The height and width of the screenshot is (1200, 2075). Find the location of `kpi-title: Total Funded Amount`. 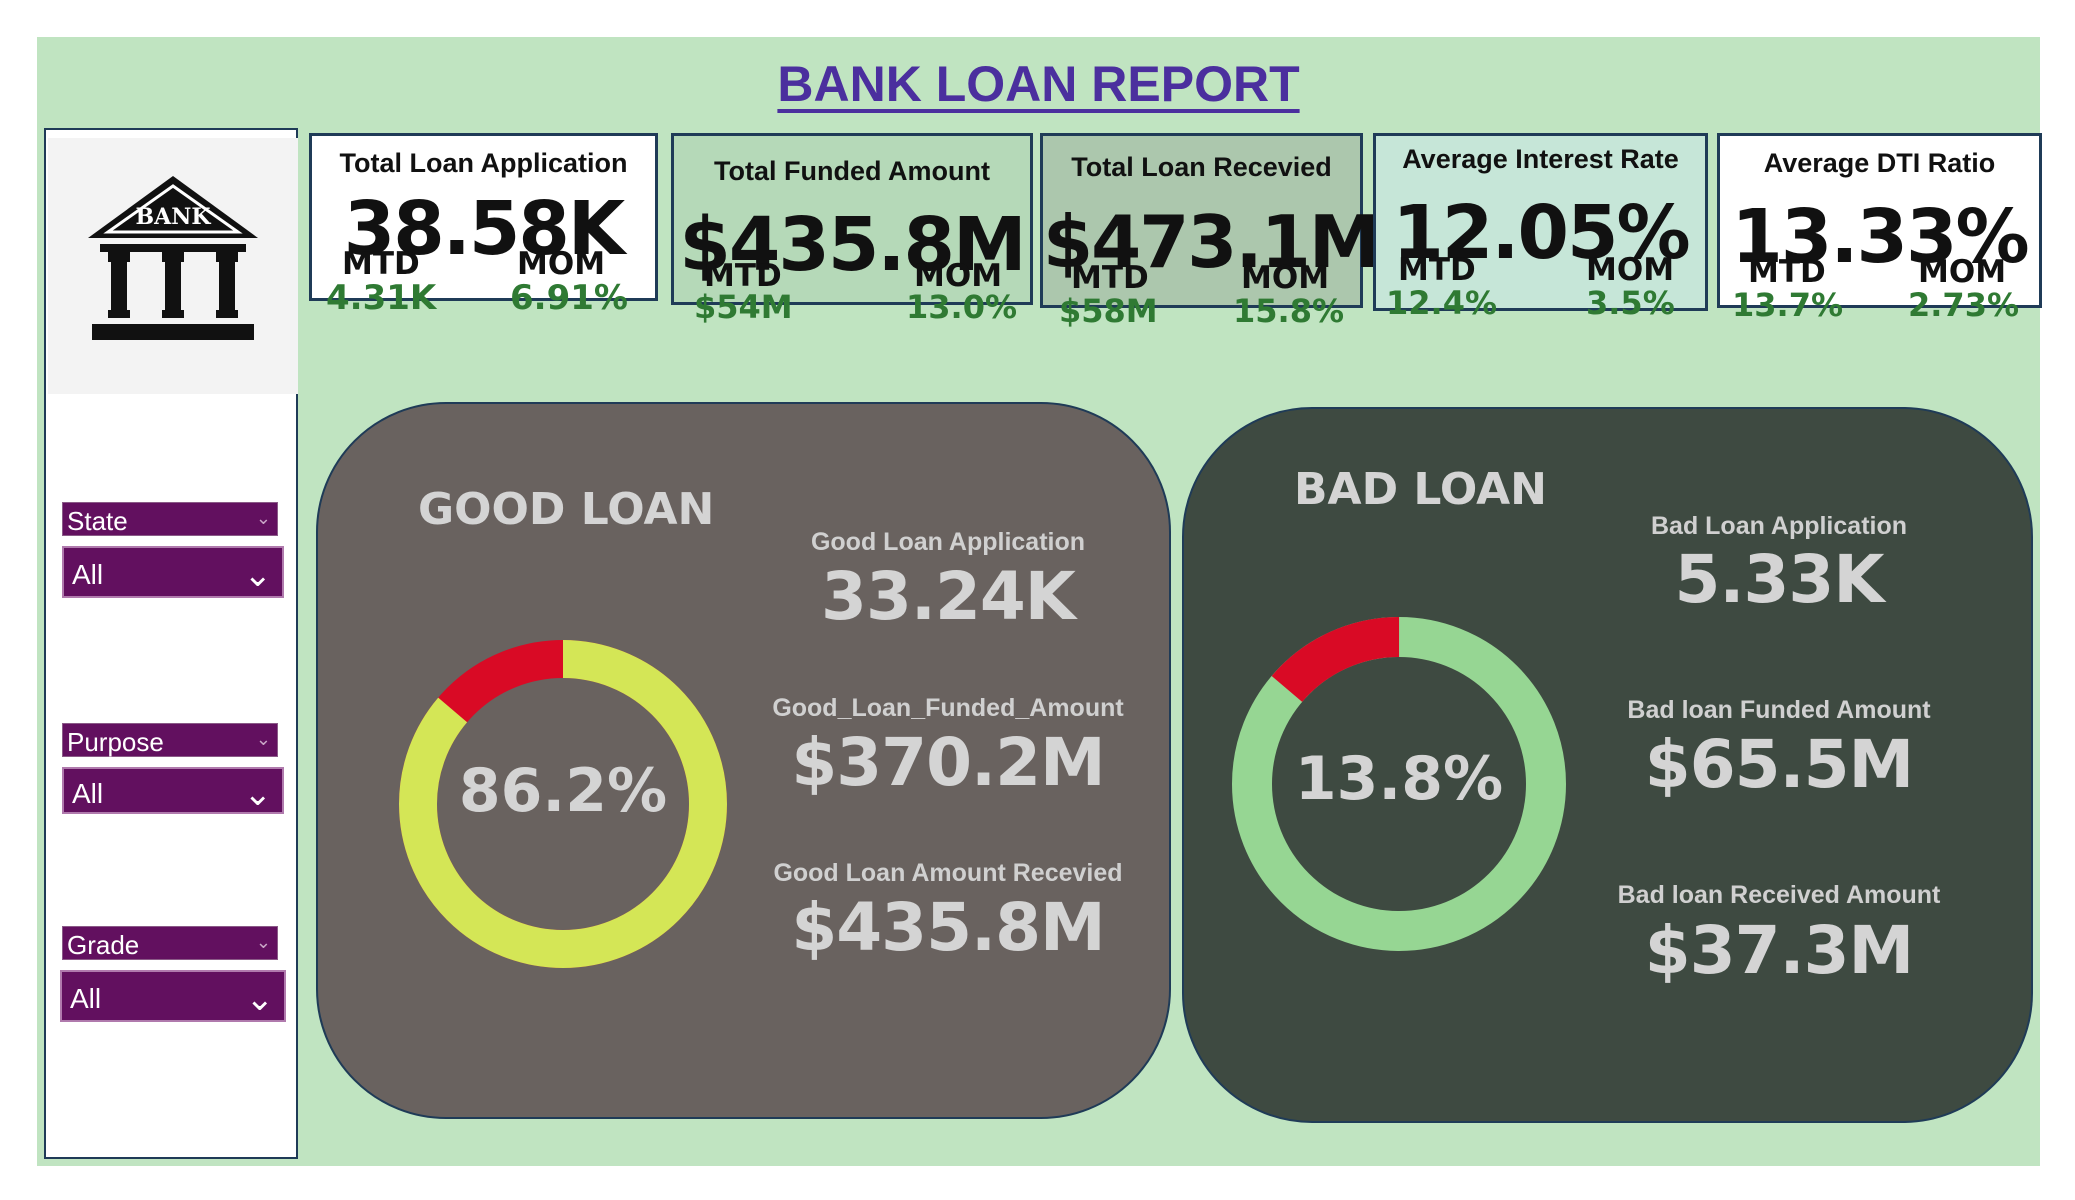

kpi-title: Total Funded Amount is located at coordinates (852, 171).